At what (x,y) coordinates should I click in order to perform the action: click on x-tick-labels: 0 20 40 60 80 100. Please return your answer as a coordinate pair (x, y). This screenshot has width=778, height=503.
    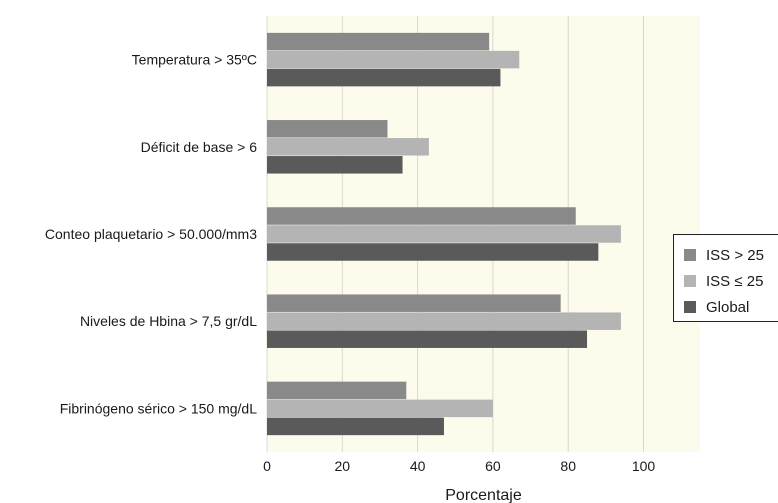
    Looking at the image, I should click on (459, 466).